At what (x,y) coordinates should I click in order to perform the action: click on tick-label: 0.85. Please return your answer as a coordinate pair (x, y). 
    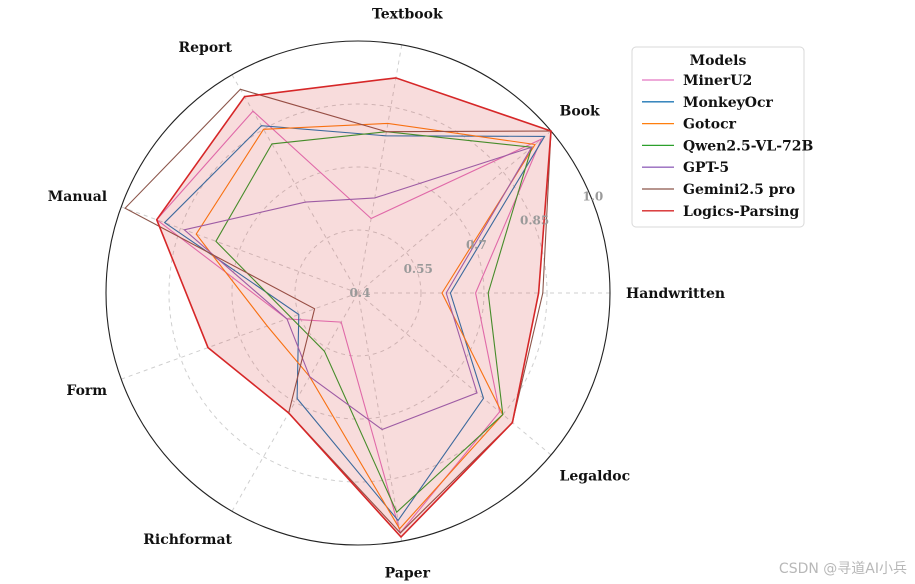
    Looking at the image, I should click on (534, 221).